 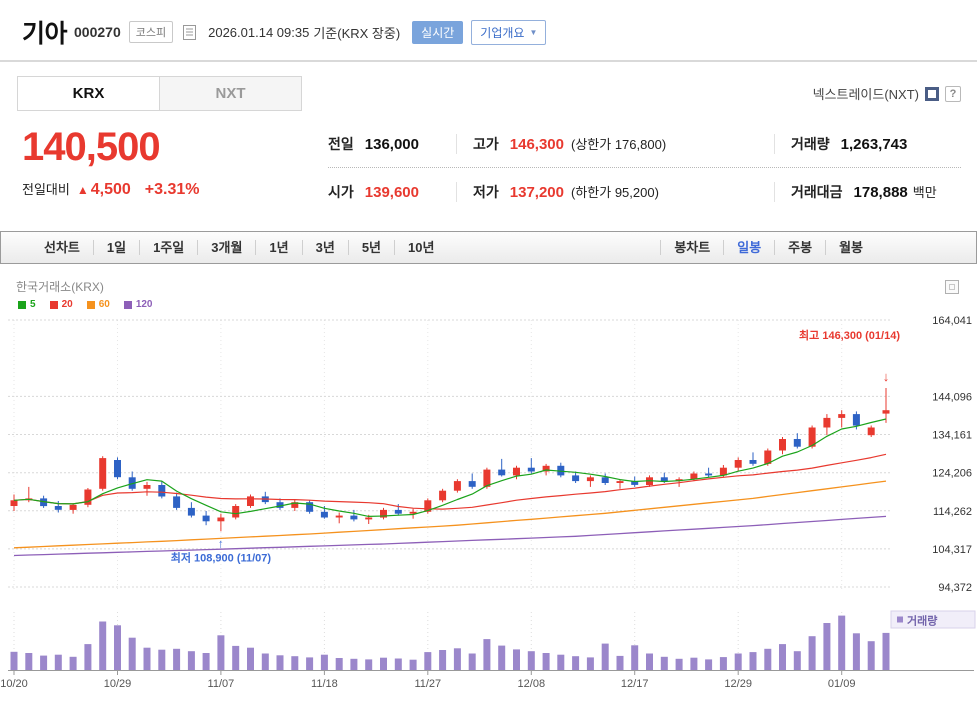 What do you see at coordinates (849, 356) in the screenshot?
I see `high-annotation: 최고 146,300 (01/14) ↓` at bounding box center [849, 356].